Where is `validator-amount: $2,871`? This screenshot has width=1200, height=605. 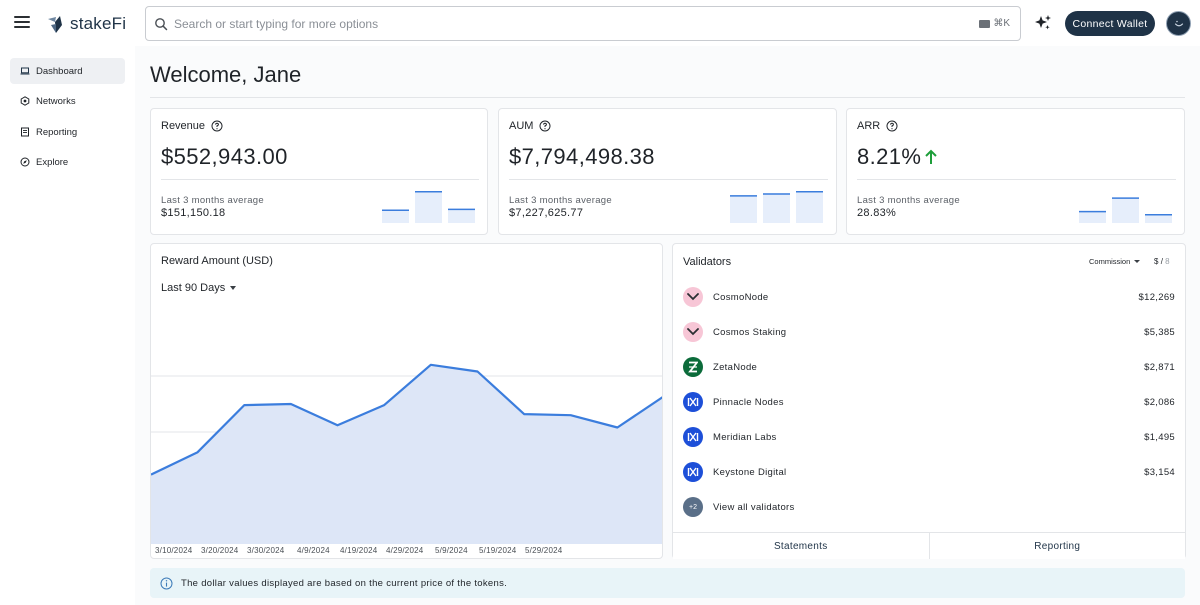 validator-amount: $2,871 is located at coordinates (1159, 367).